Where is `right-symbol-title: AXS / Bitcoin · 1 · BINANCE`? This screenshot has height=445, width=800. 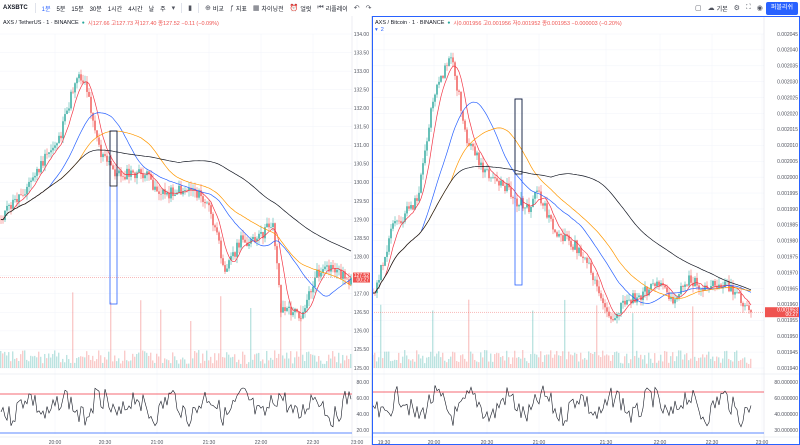
right-symbol-title: AXS / Bitcoin · 1 · BINANCE is located at coordinates (410, 23).